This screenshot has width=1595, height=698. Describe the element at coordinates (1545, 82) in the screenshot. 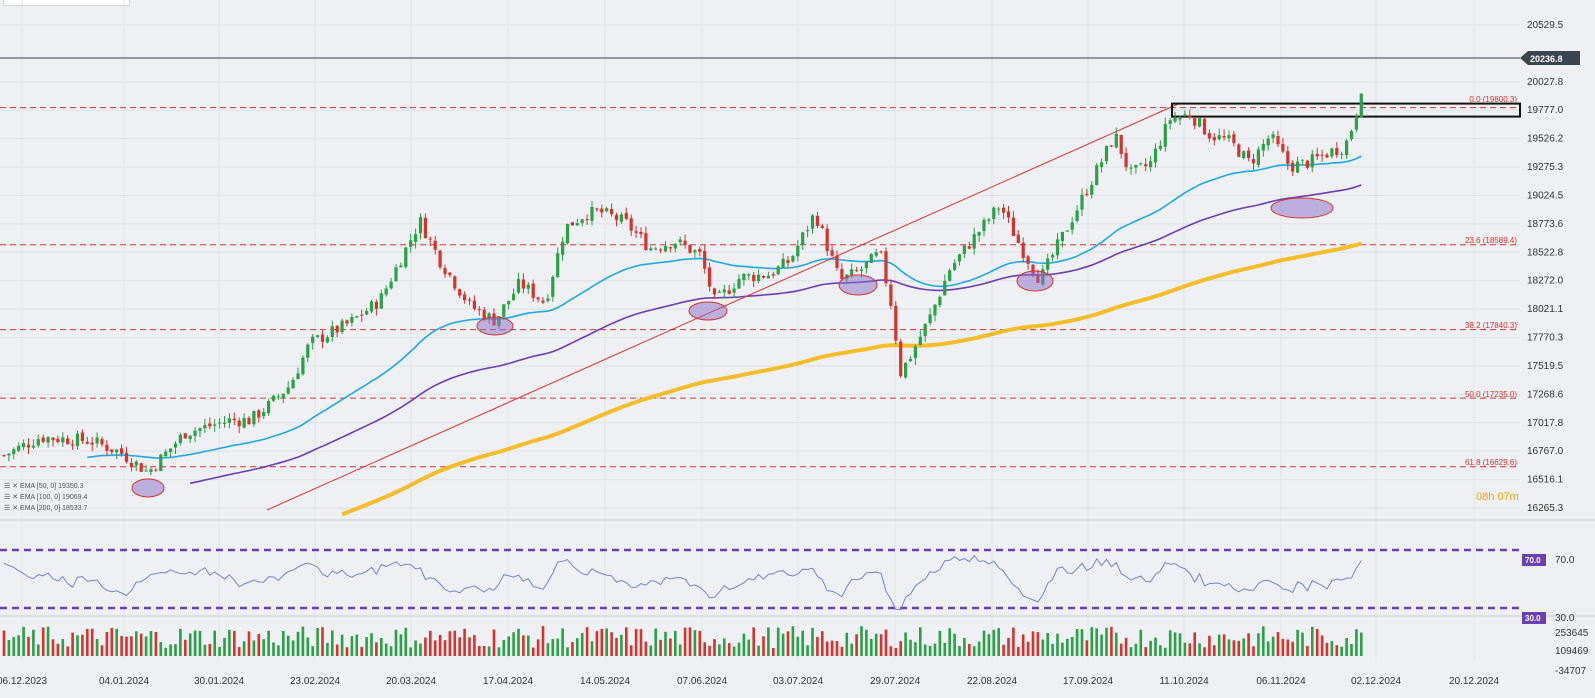

I see `price-tick-label: 20027.8` at that location.